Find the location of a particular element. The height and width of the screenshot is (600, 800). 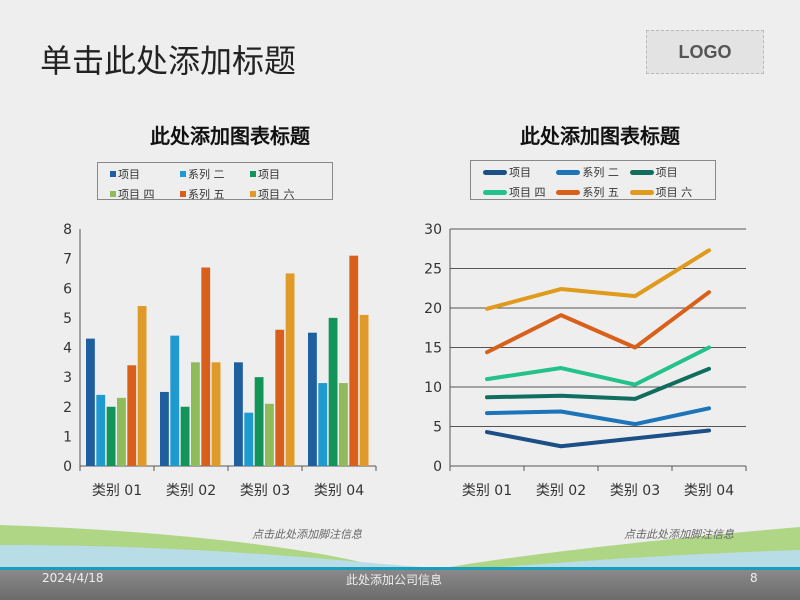

bar-chart-legend: 项目 系列 二 项目项目 四 系列 五 项目 六 is located at coordinates (215, 182).